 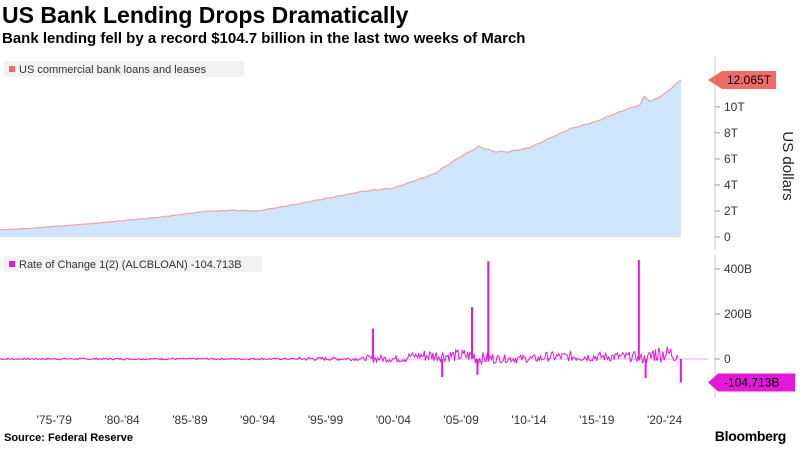 I want to click on bottom-y-ticks: 0 200B 400B, so click(x=733, y=314).